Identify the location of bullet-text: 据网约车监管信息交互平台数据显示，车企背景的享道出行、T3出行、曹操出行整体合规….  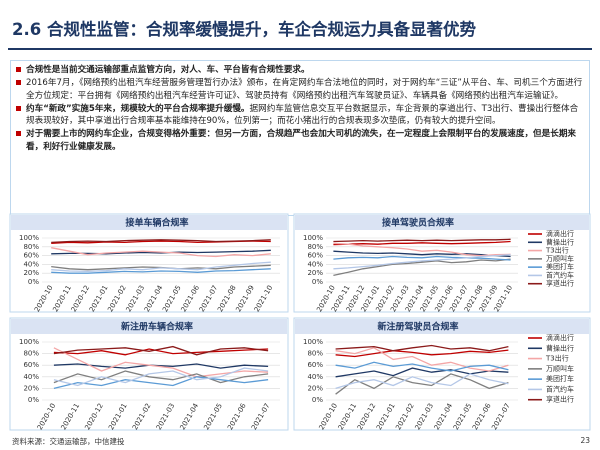
(302, 115).